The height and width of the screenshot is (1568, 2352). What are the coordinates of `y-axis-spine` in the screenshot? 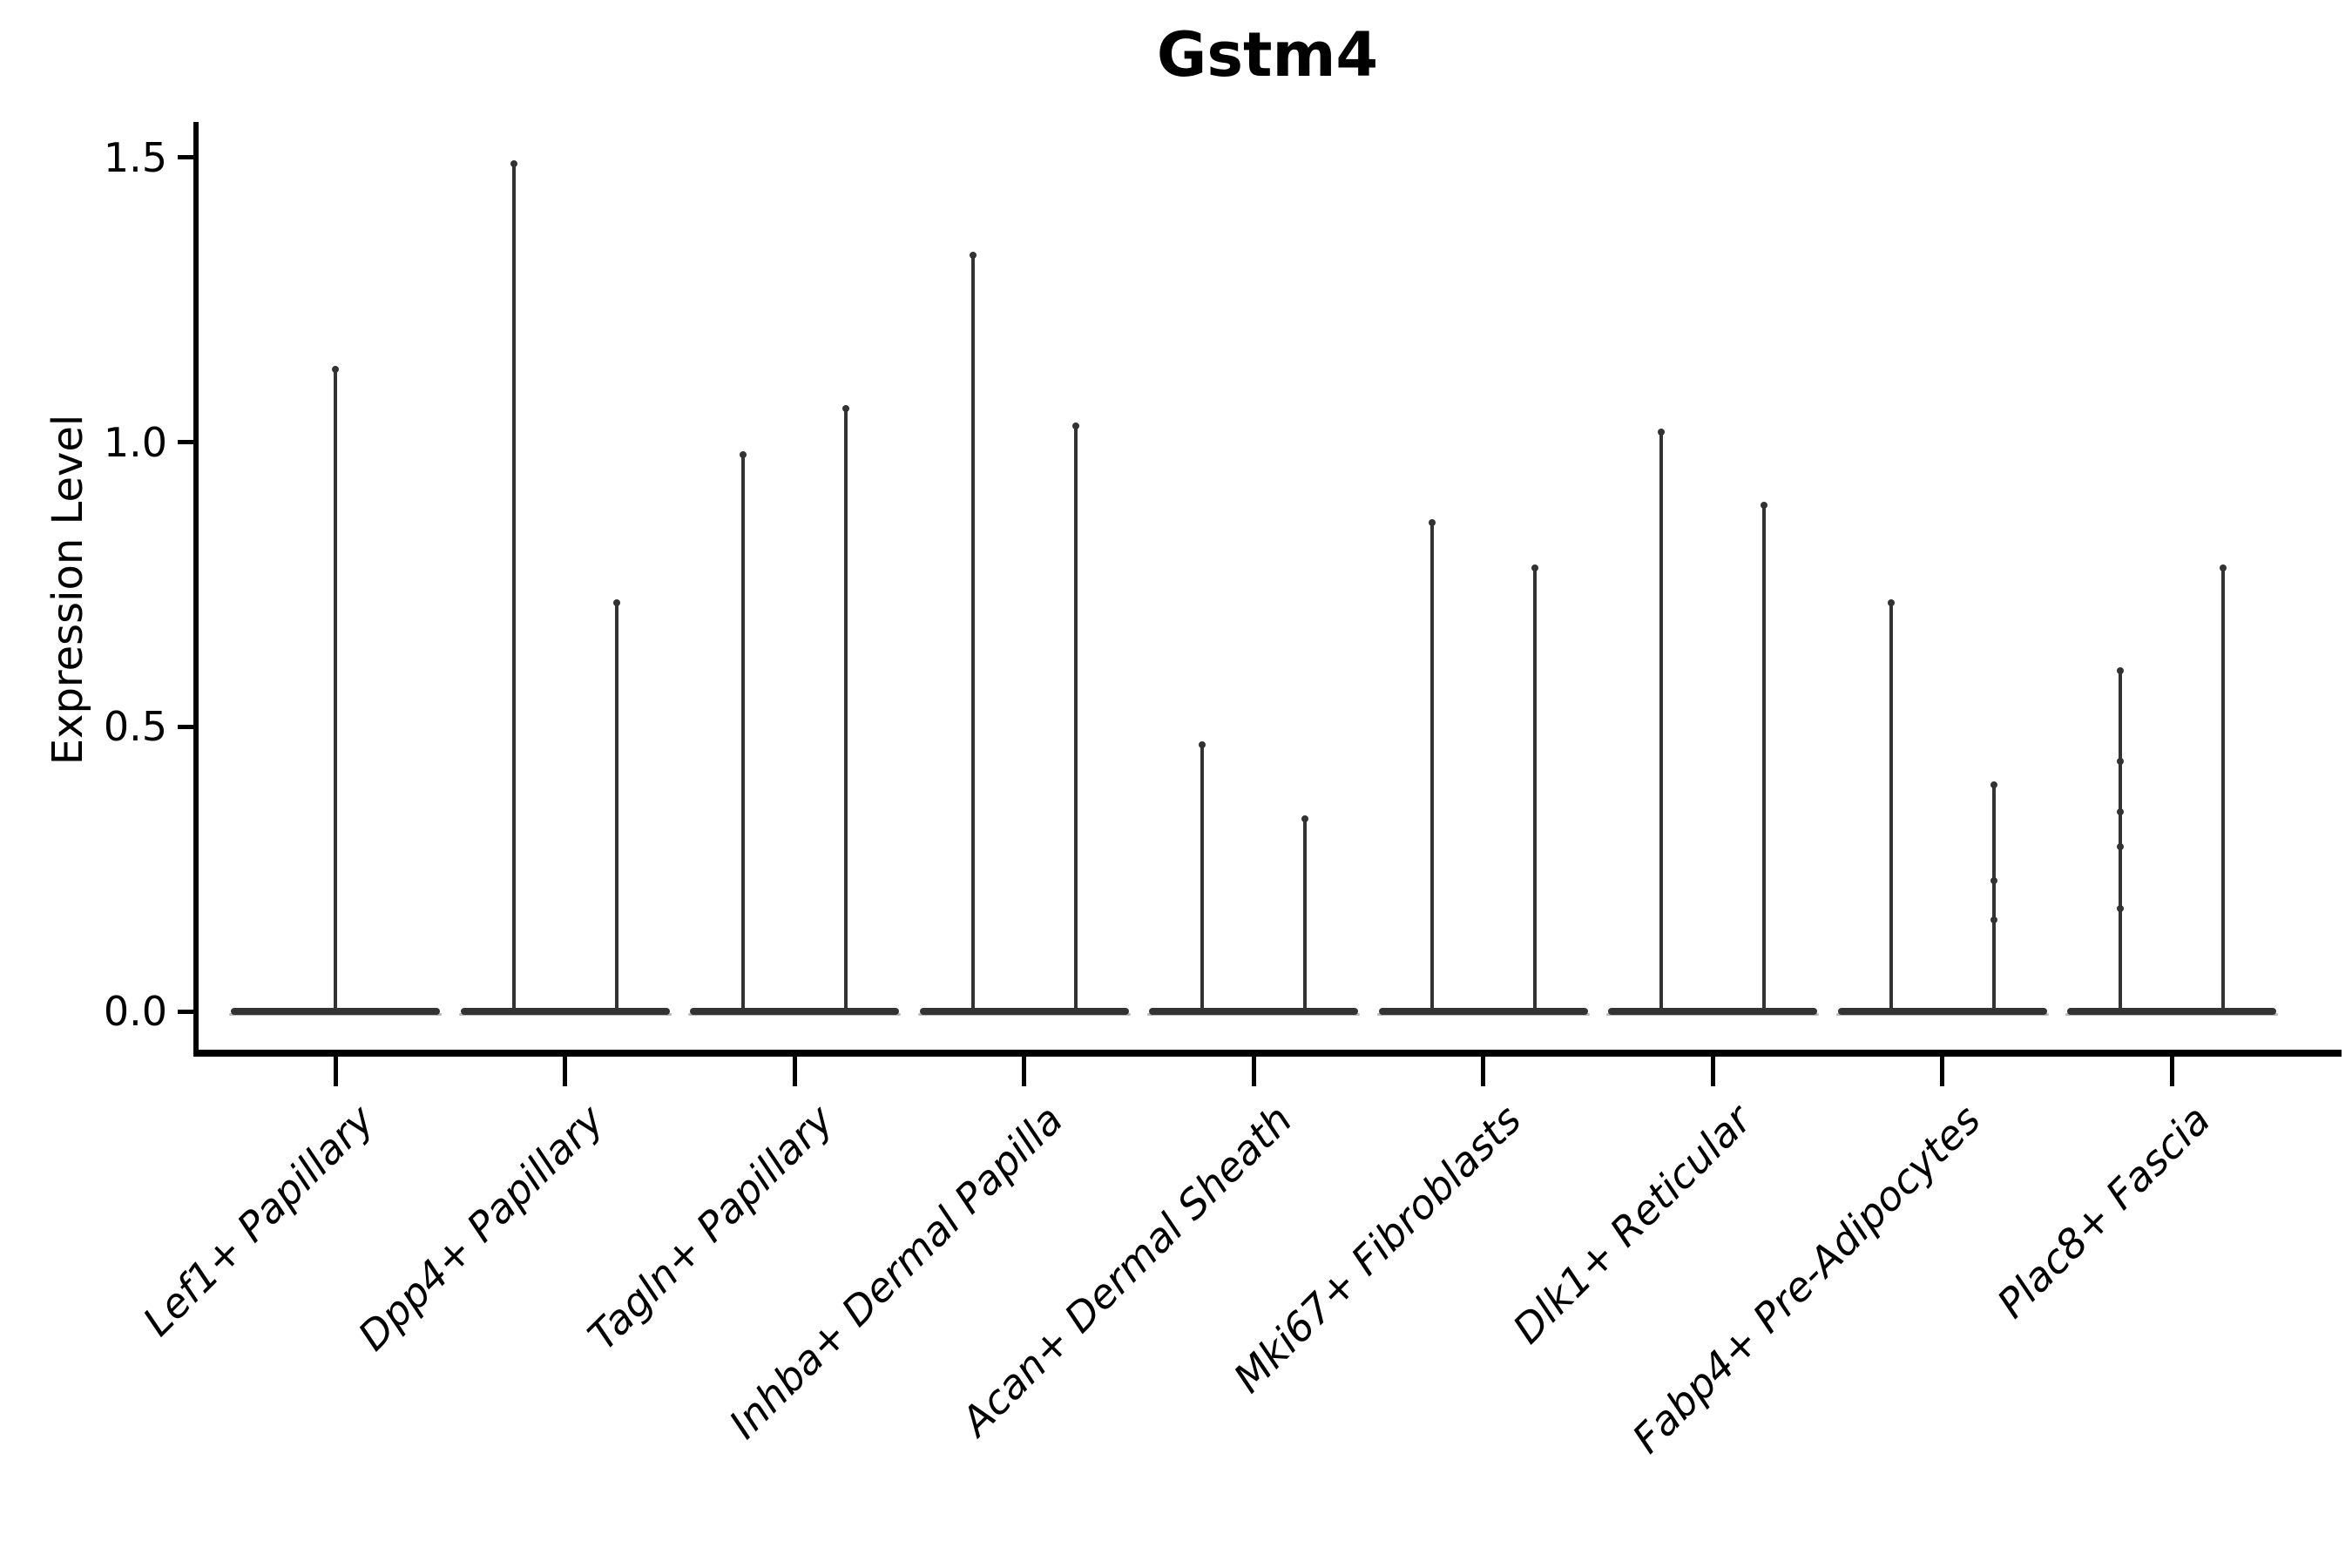 It's located at (196, 589).